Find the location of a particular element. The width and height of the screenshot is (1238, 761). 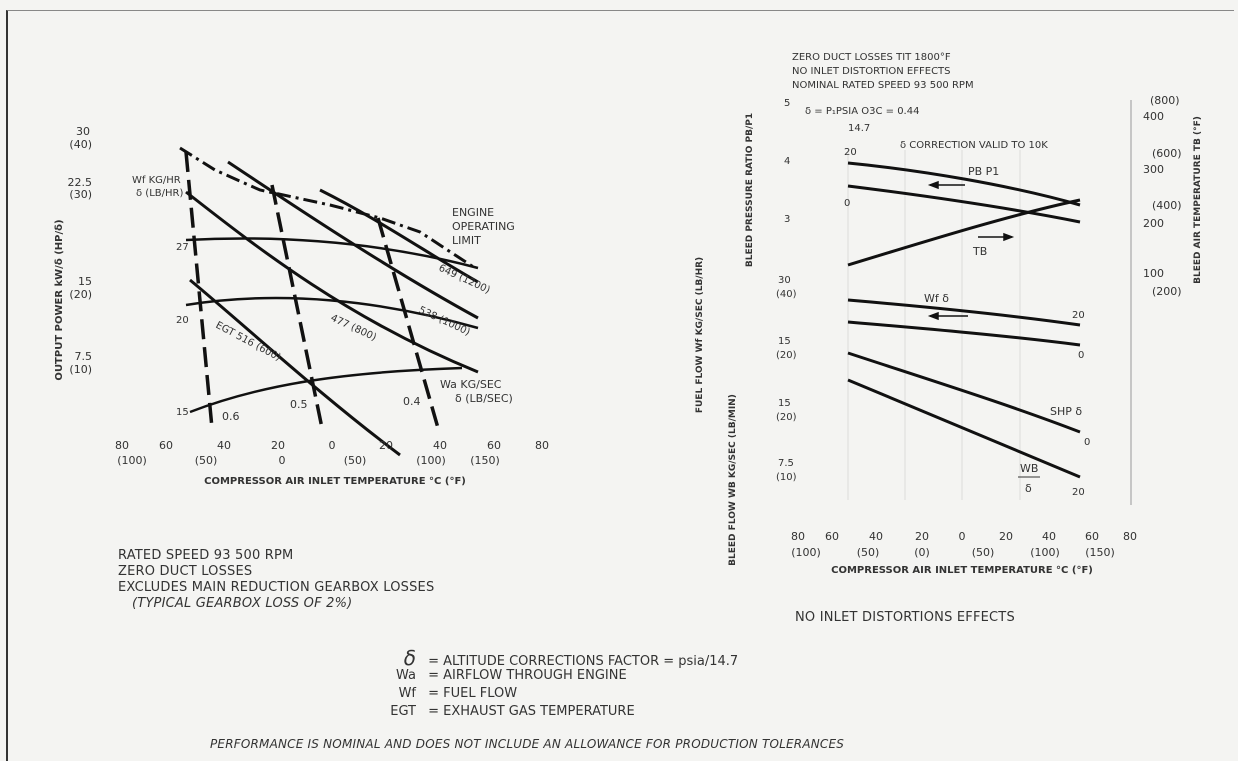

flow-label: 20 is located at coordinates (182, 320).